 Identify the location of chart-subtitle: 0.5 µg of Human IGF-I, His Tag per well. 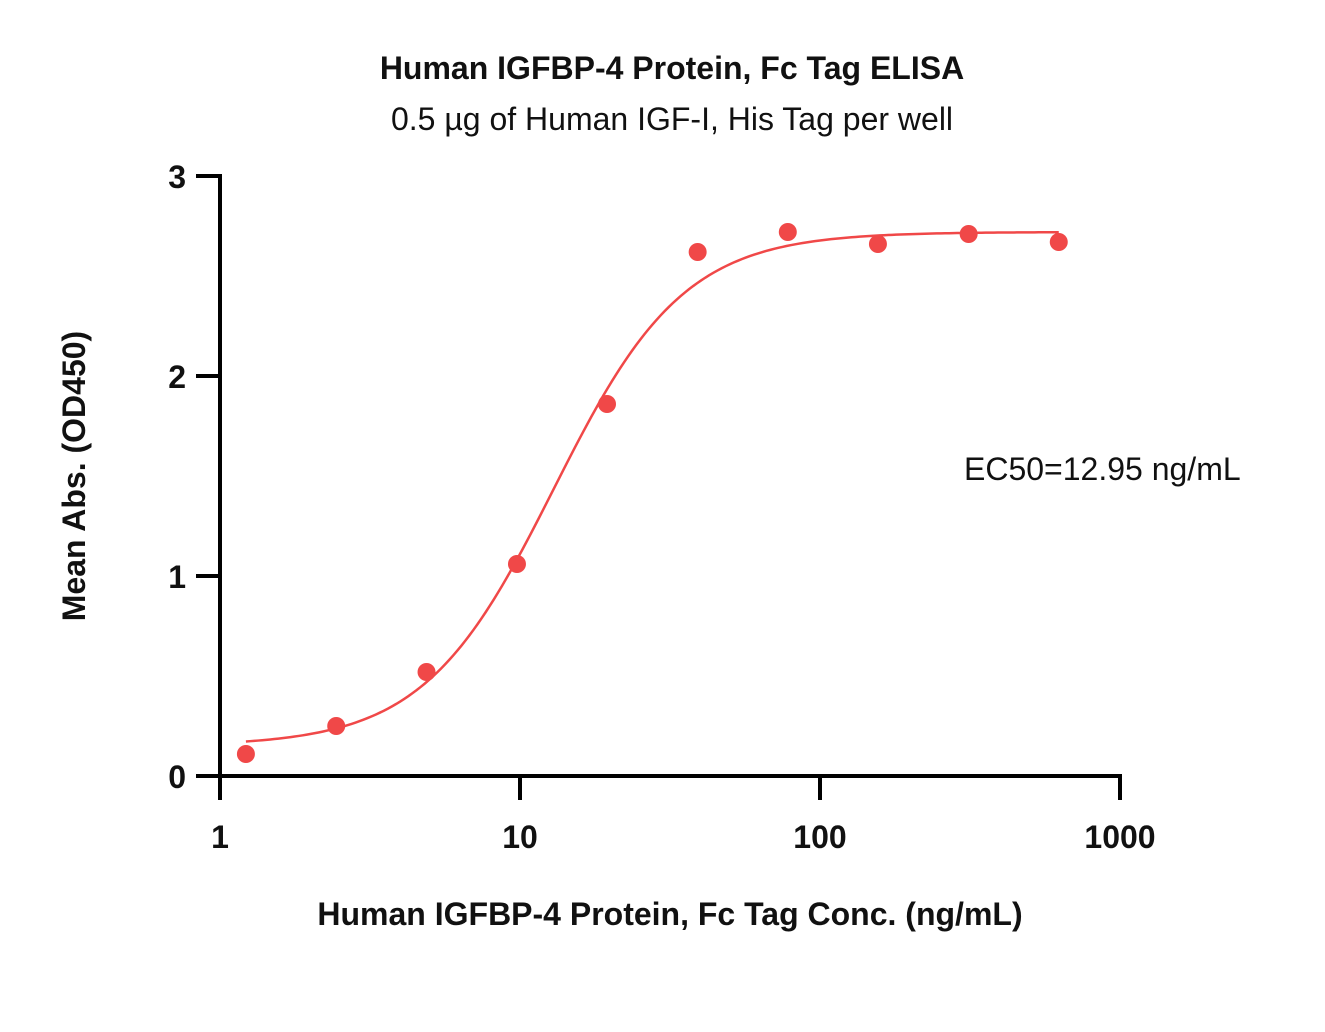
(672, 119).